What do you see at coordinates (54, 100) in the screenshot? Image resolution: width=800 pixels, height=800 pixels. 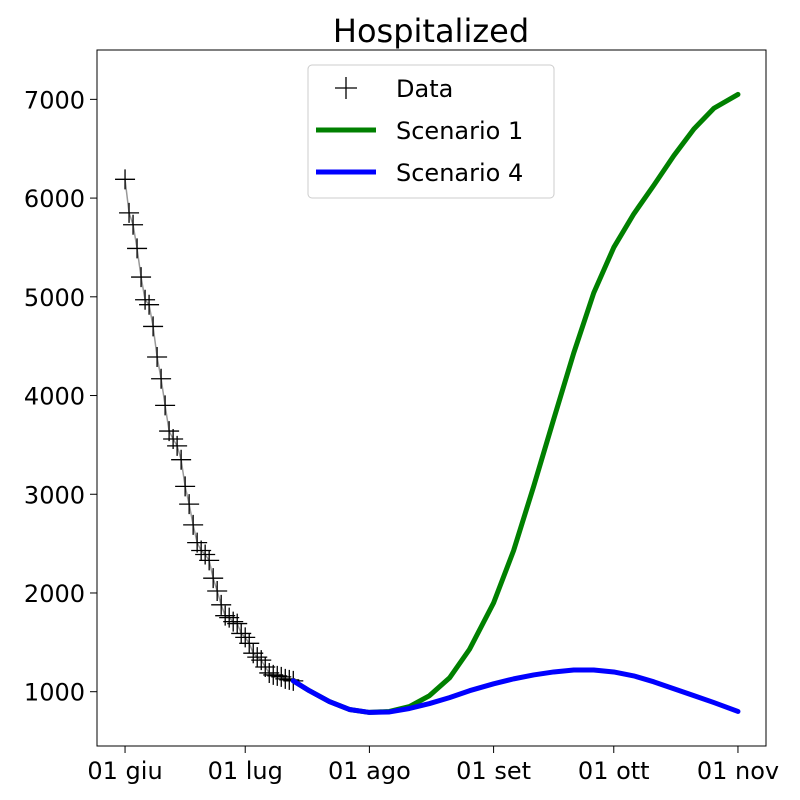 I see `y-tick-label: 7000` at bounding box center [54, 100].